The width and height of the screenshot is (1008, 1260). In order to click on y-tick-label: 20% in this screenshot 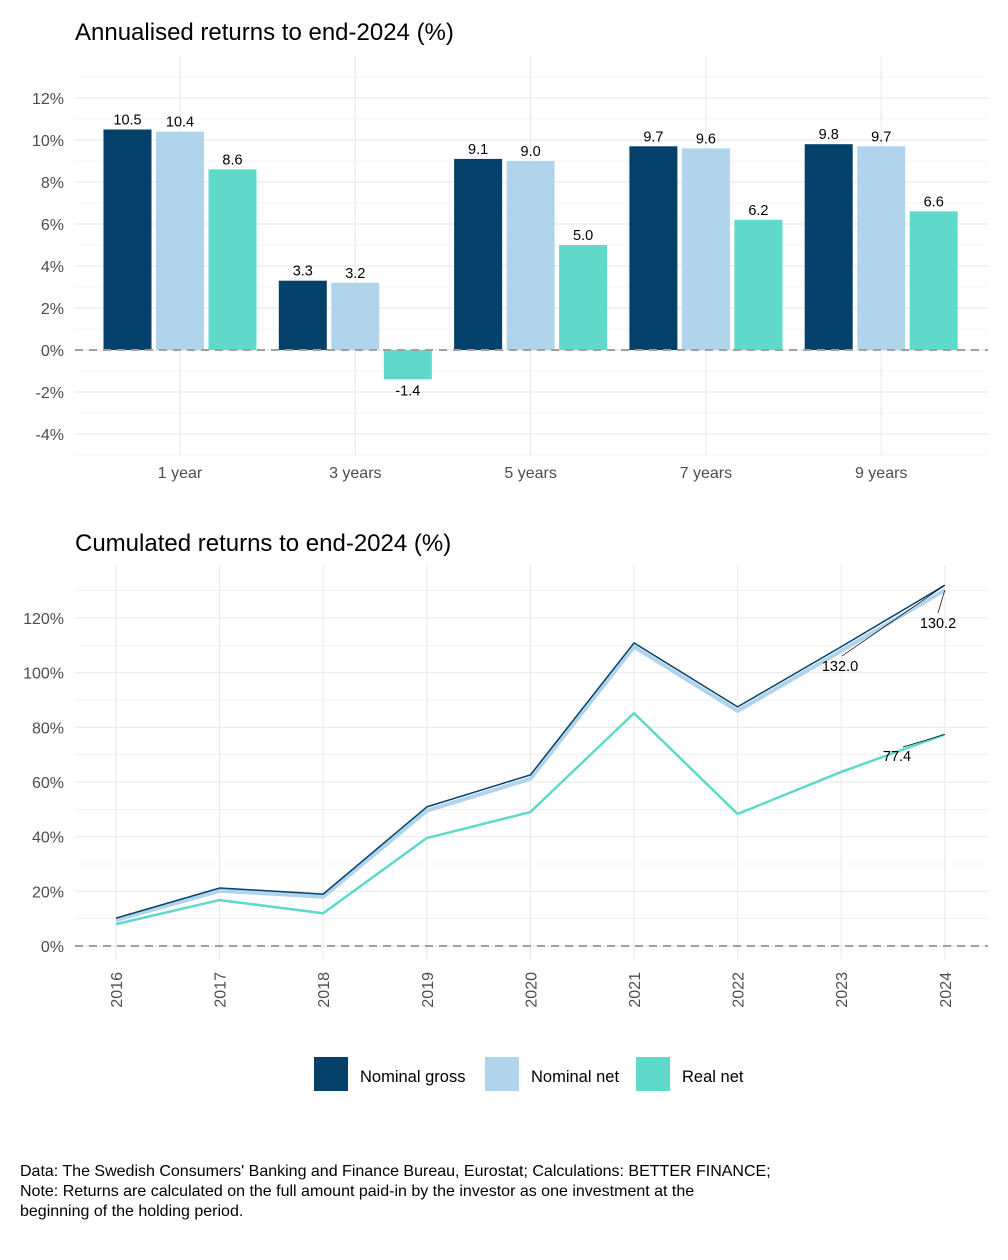, I will do `click(48, 892)`.